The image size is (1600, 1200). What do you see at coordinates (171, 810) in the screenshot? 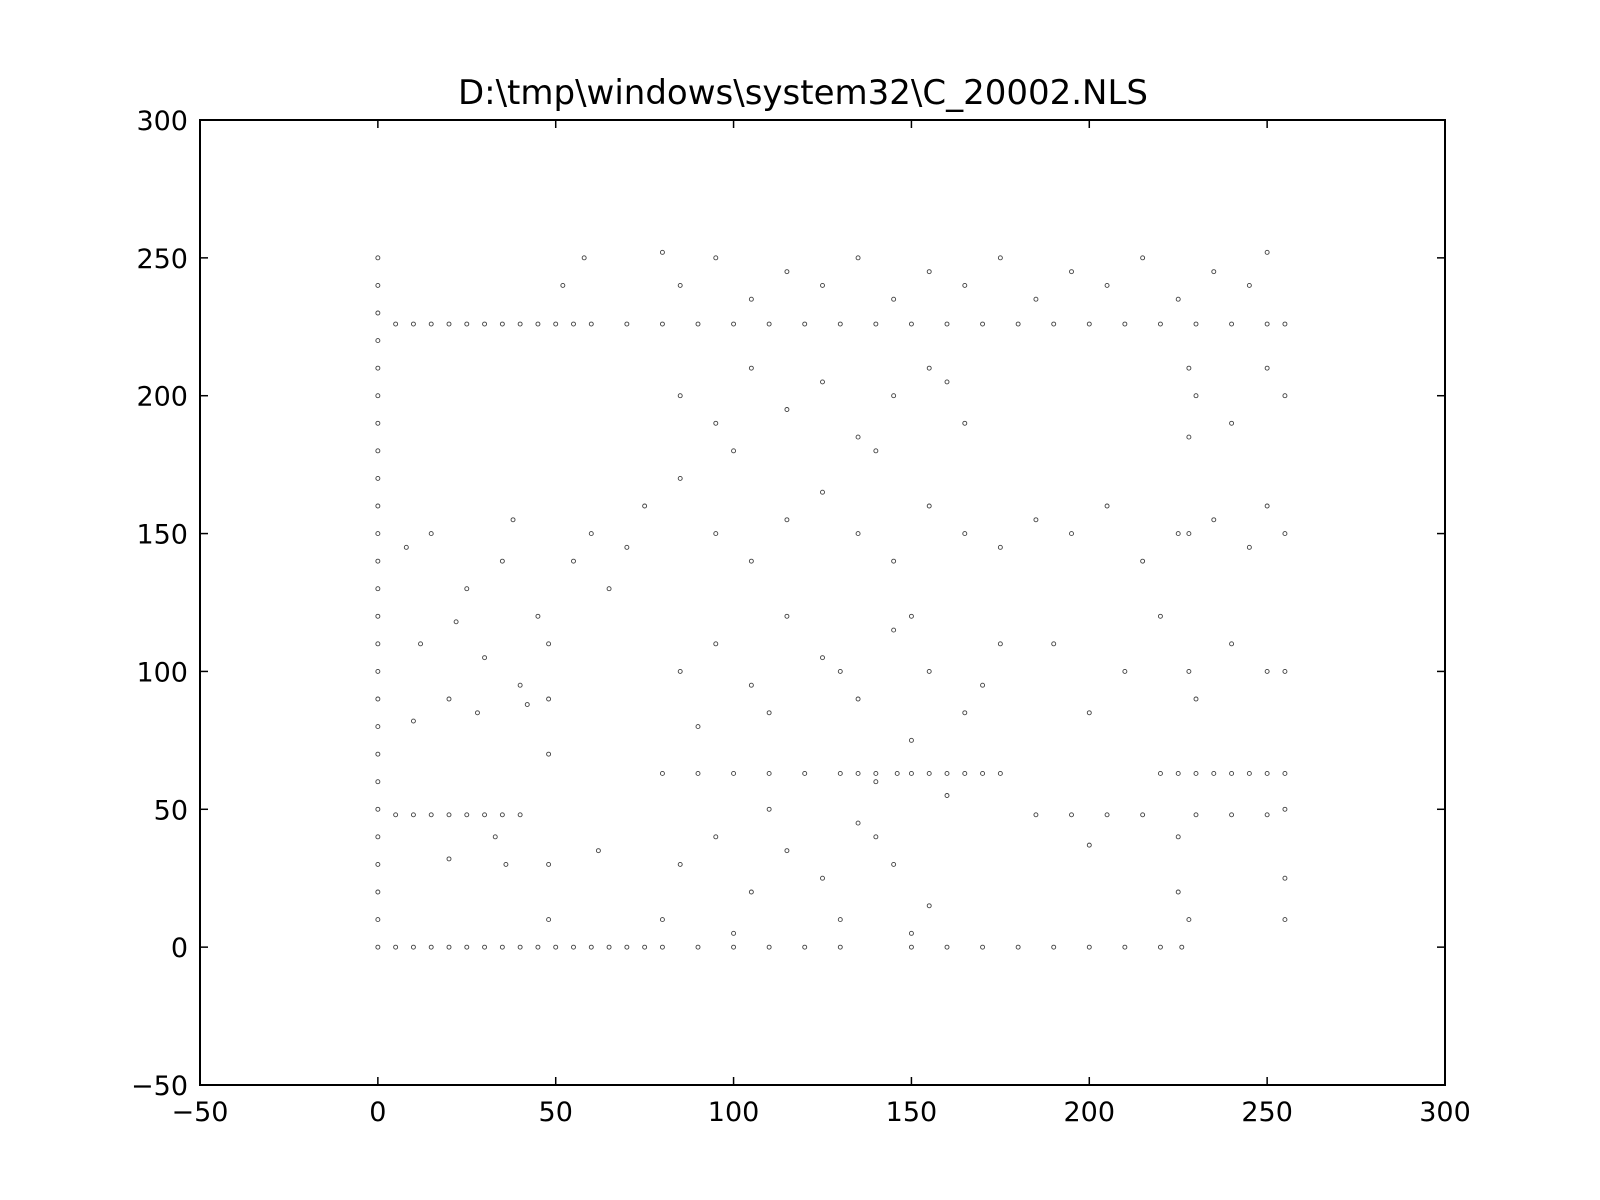
I see `y-tick-label: 50` at bounding box center [171, 810].